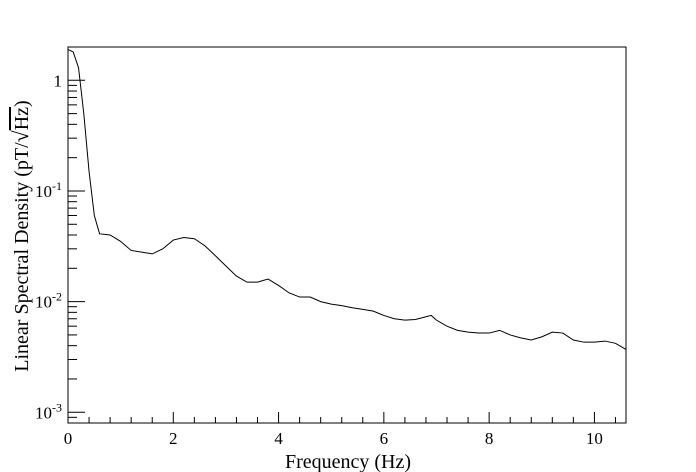 This screenshot has height=472, width=696. I want to click on y-tick-exponent: -3, so click(57, 407).